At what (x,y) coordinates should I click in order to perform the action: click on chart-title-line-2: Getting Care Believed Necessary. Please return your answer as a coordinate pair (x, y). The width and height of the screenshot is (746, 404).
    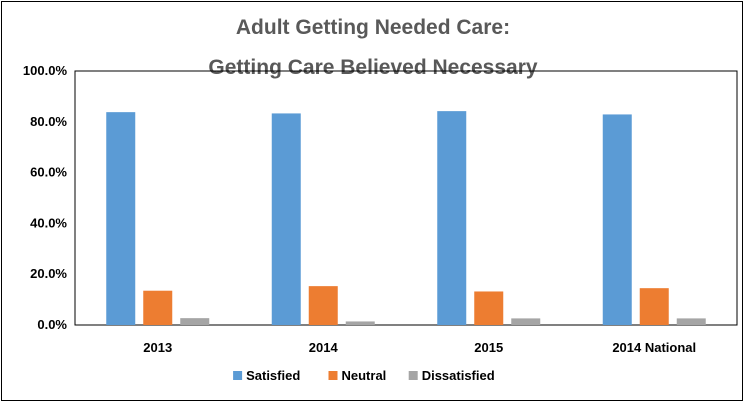
    Looking at the image, I should click on (372, 67).